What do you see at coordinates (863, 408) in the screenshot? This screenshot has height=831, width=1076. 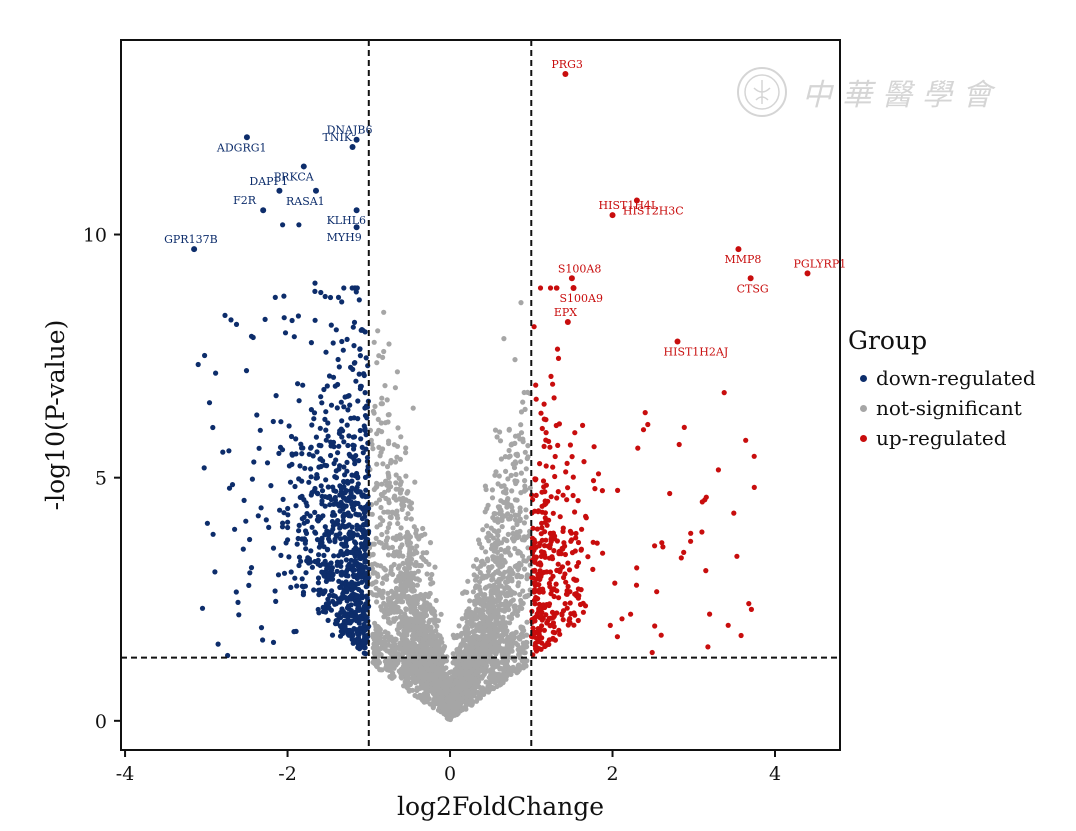 I see `legend-swatch-ns` at bounding box center [863, 408].